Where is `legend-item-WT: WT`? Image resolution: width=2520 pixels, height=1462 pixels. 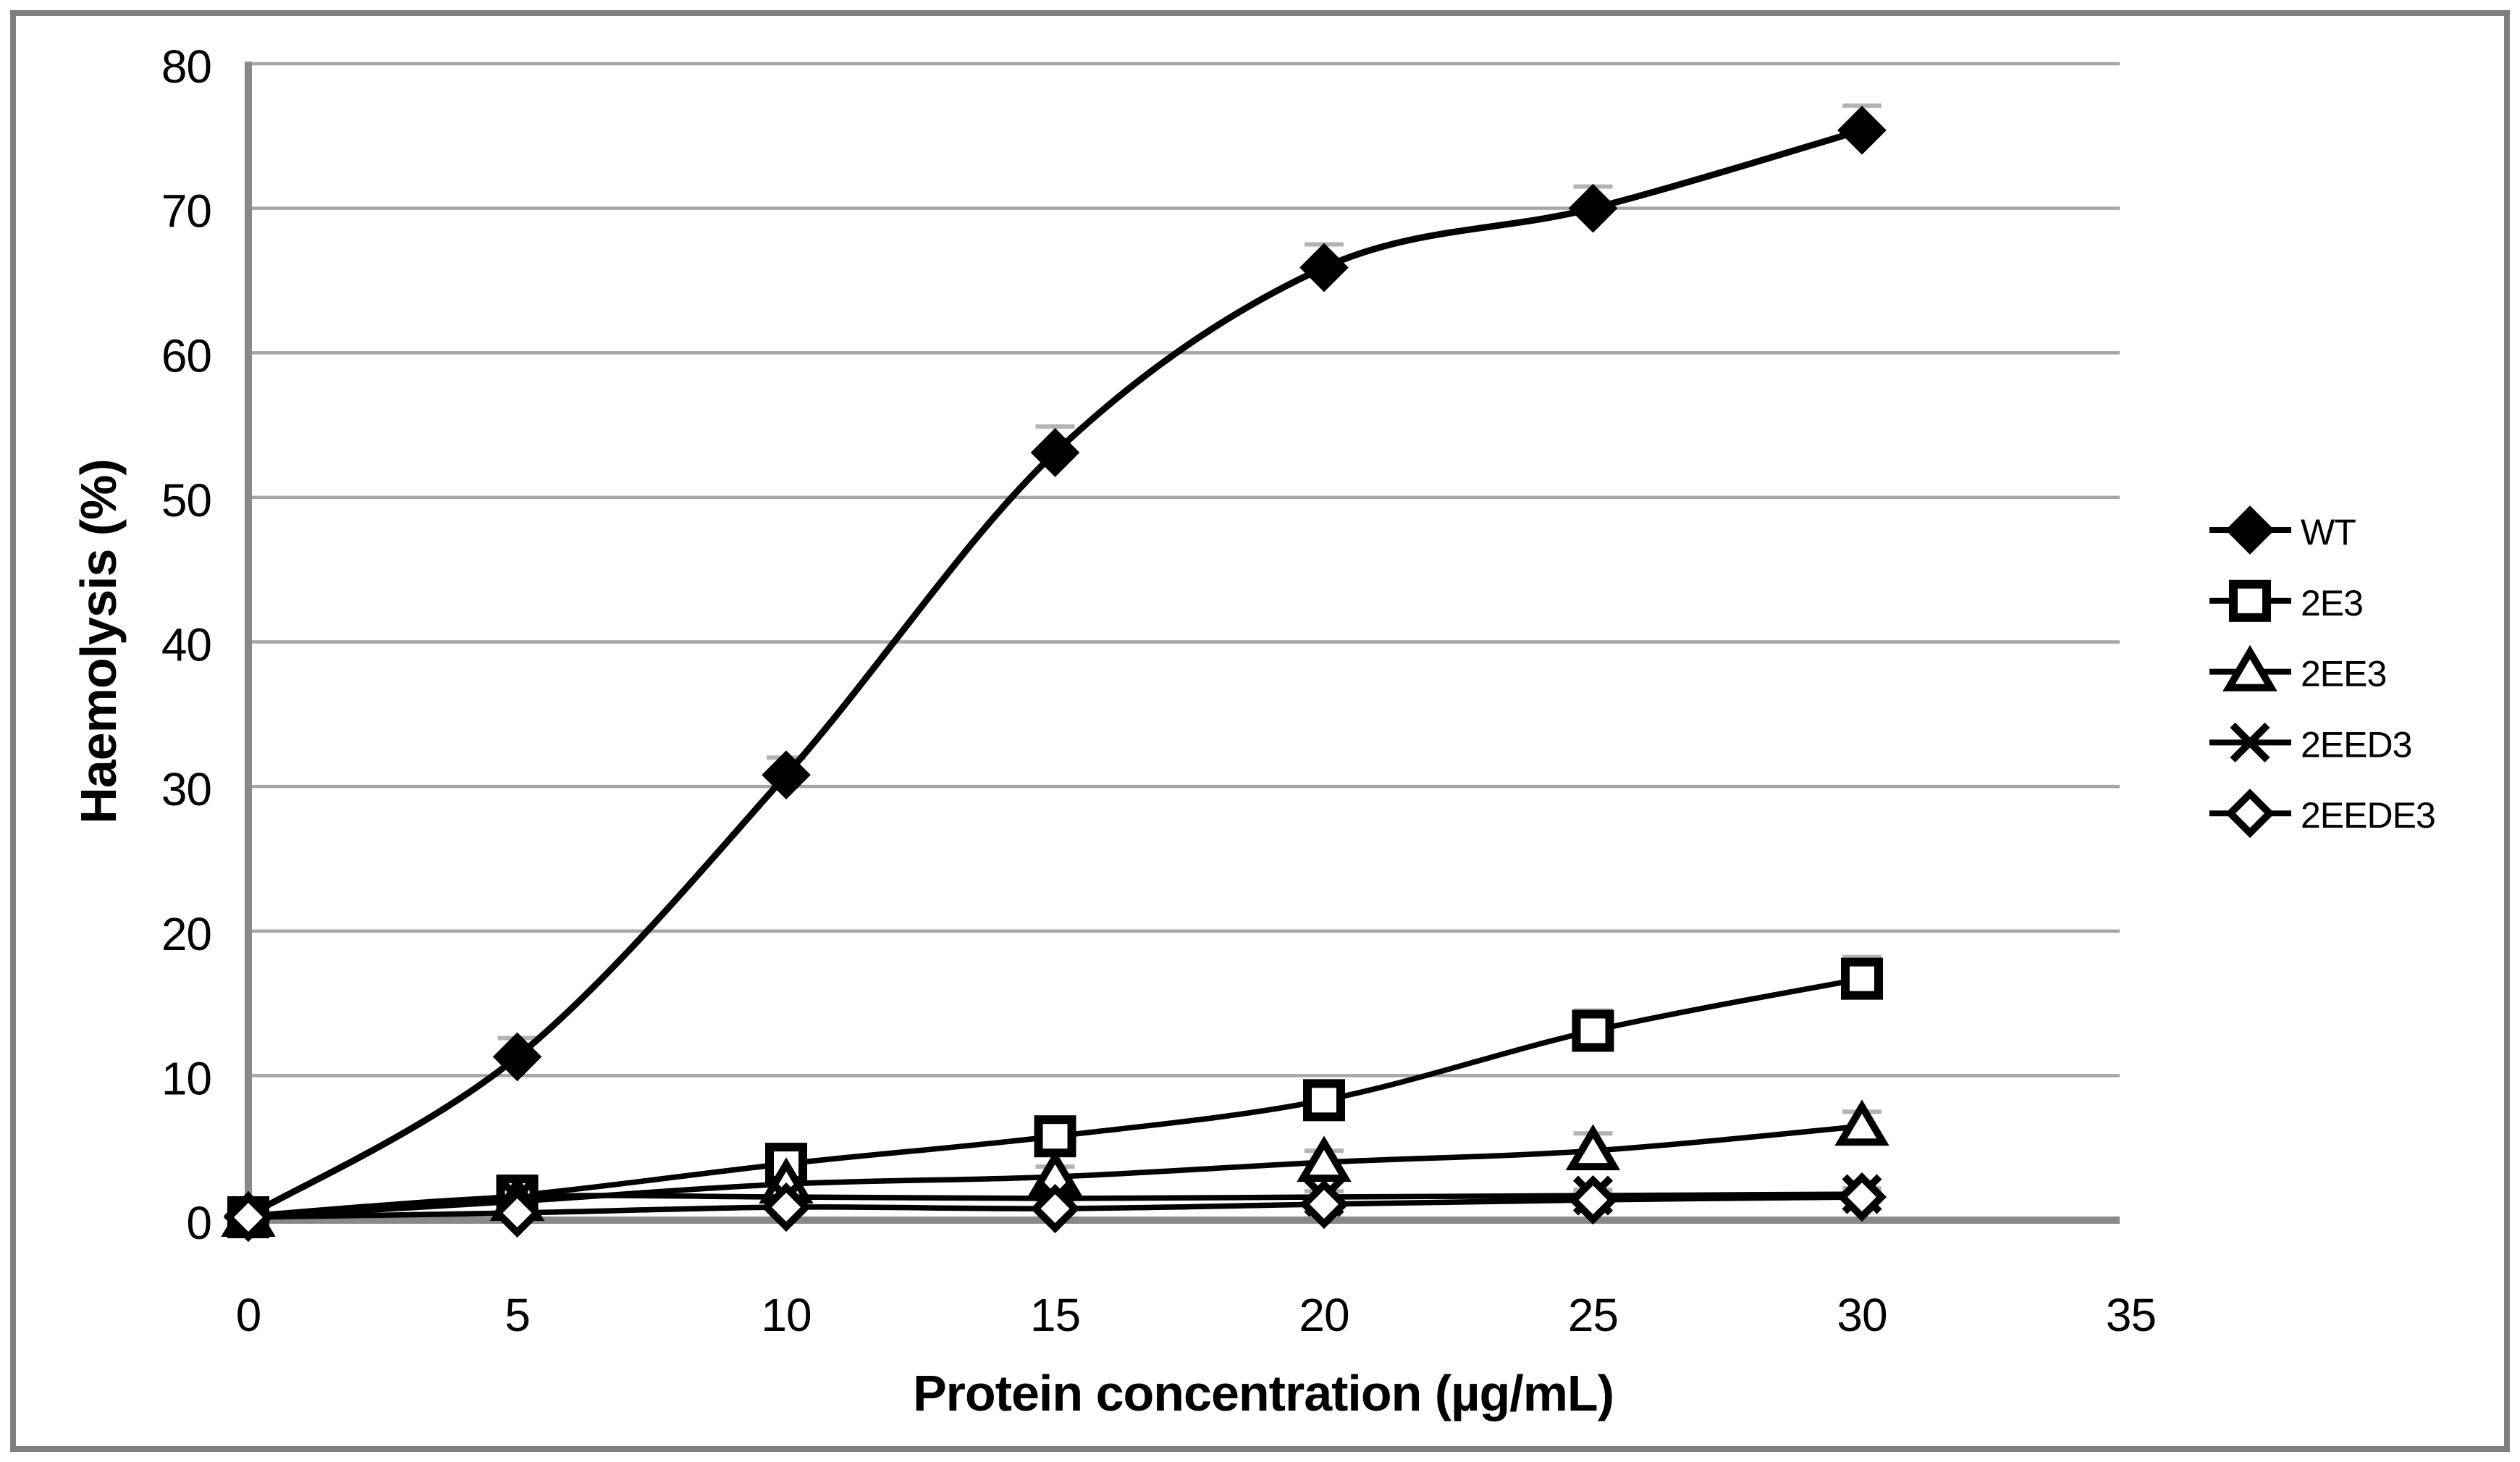
legend-item-WT: WT is located at coordinates (2282, 530).